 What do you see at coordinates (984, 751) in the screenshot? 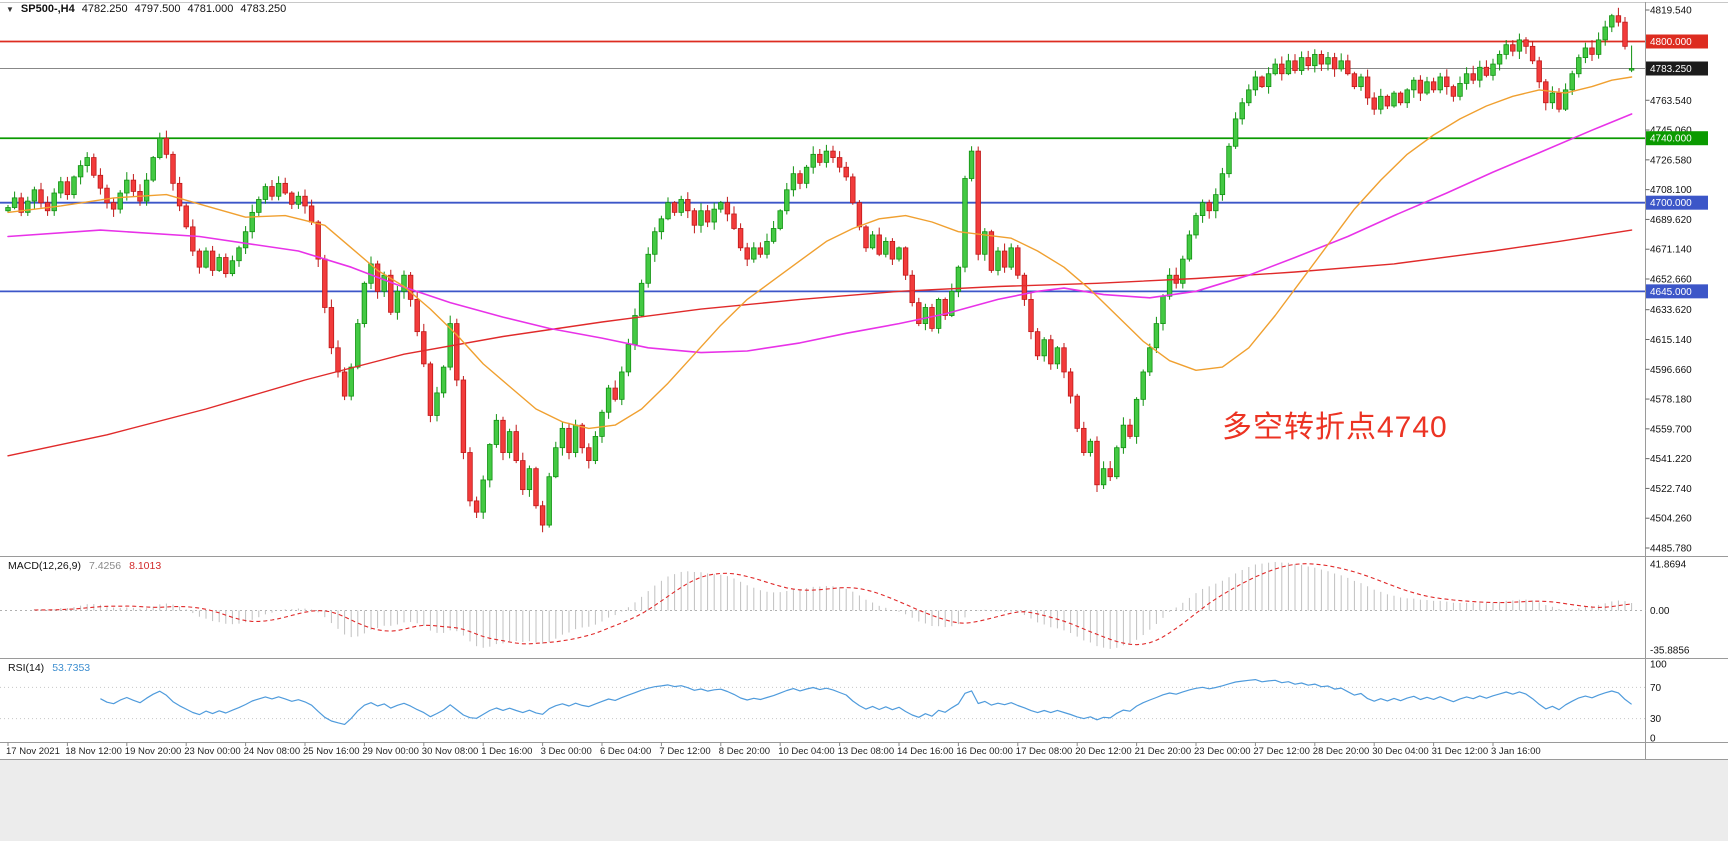
I see `time-axis-label: 16 Dec 00:00` at bounding box center [984, 751].